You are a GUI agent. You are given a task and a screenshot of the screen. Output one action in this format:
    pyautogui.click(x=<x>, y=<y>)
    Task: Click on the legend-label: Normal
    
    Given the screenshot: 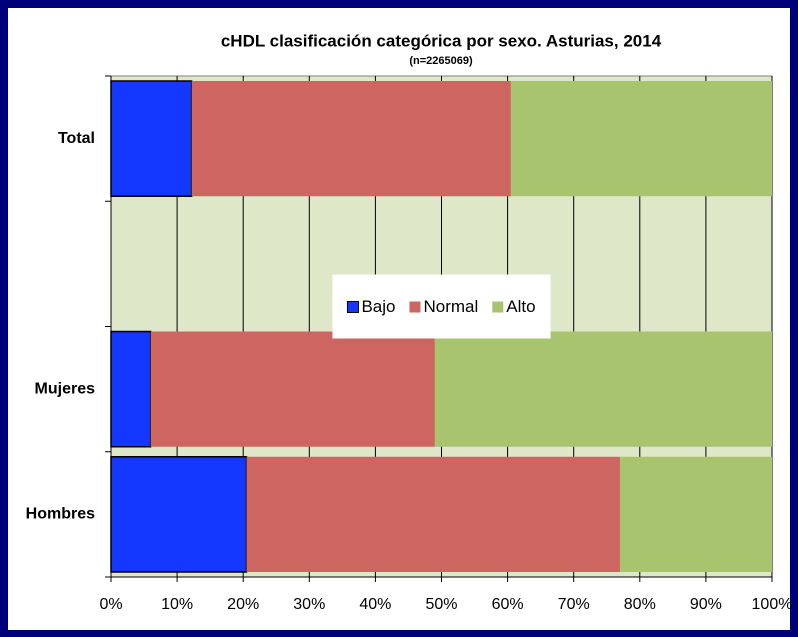 What is the action you would take?
    pyautogui.click(x=450, y=306)
    